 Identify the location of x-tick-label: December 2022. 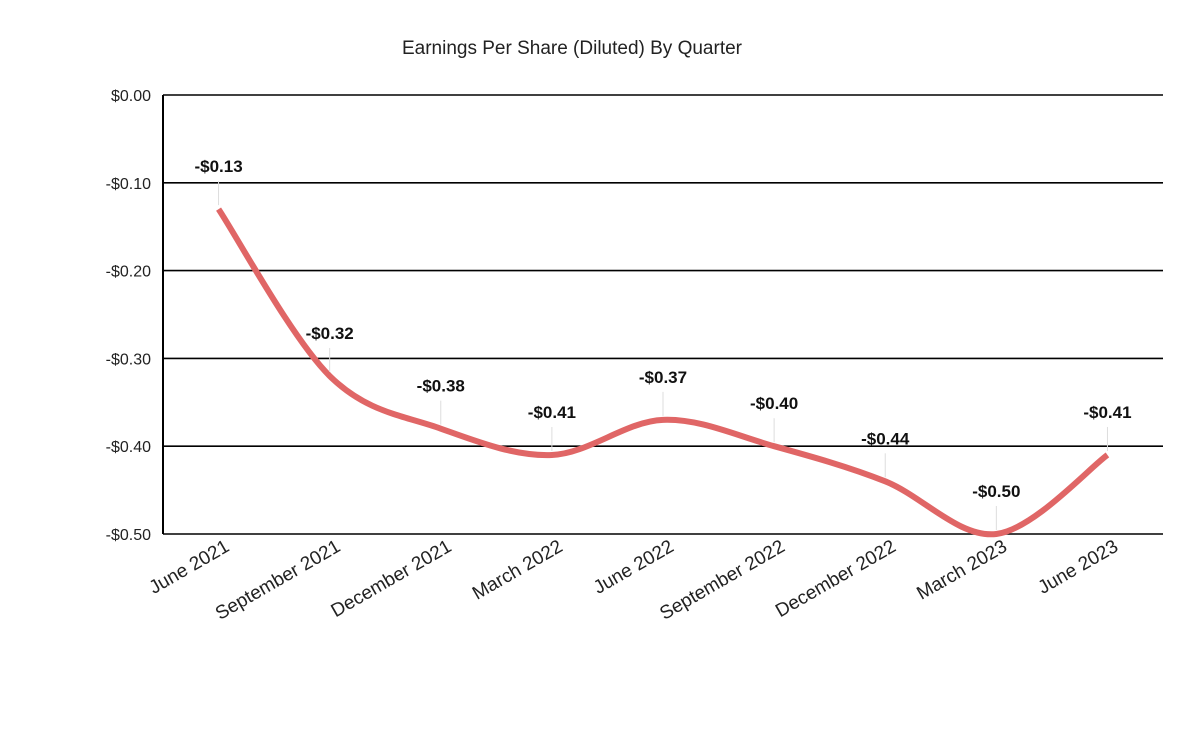
(836, 579).